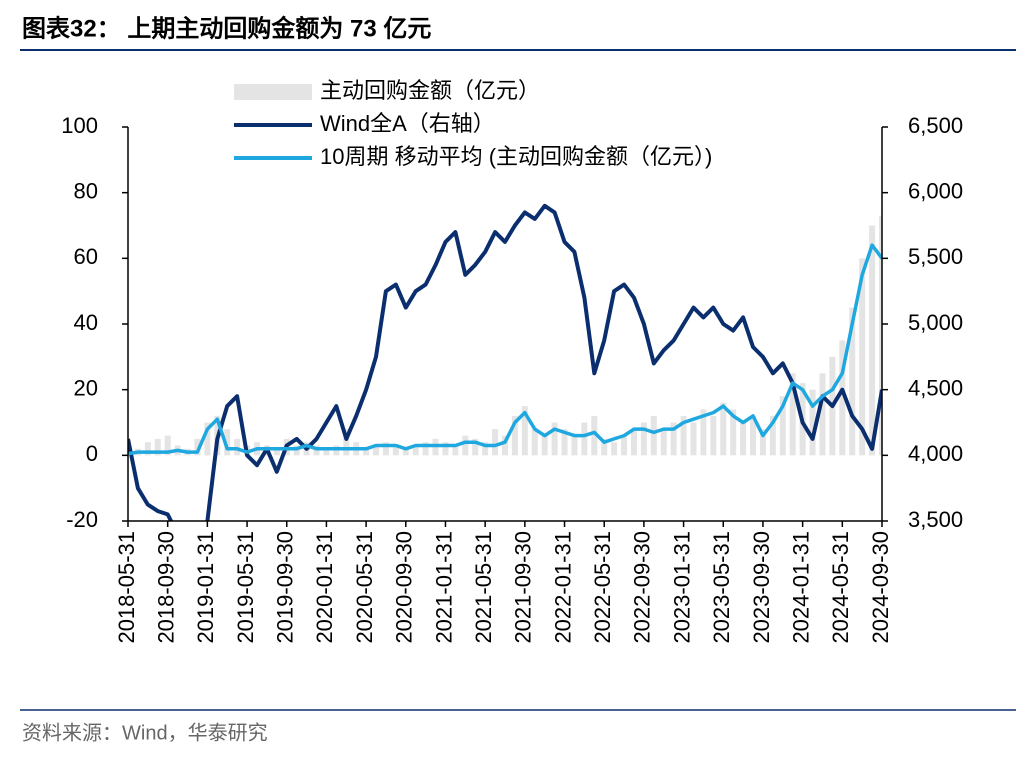 This screenshot has width=1036, height=765. I want to click on y2-tick-label: 5,500, so click(935, 256).